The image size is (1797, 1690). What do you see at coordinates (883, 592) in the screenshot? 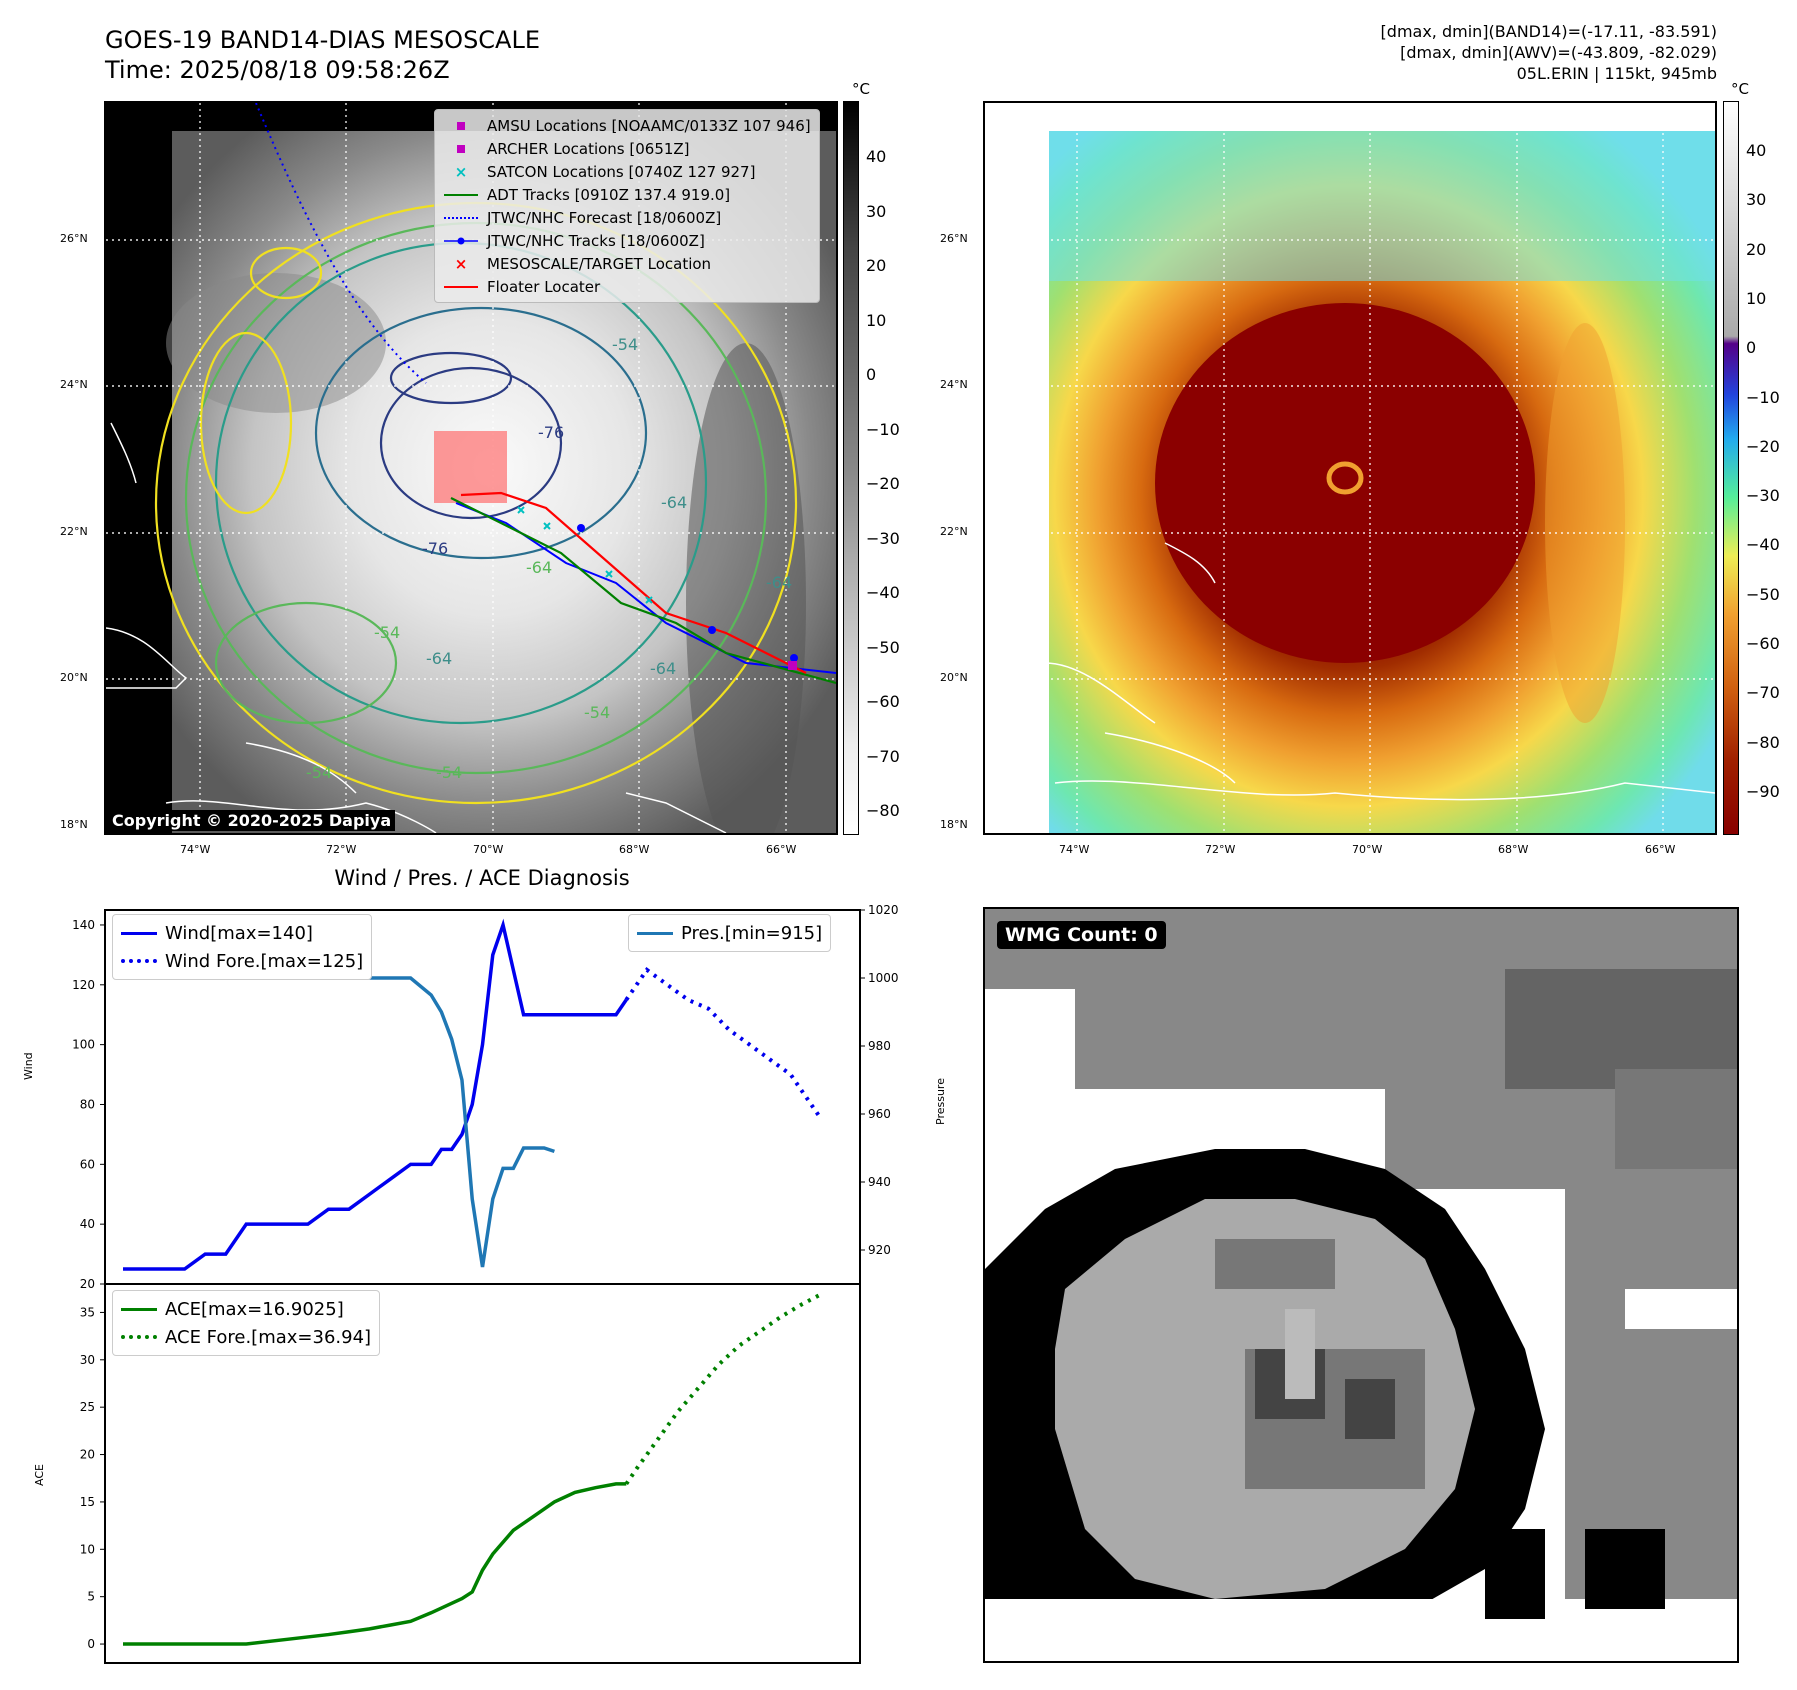
I see `colorbar-tick-label: −40` at bounding box center [883, 592].